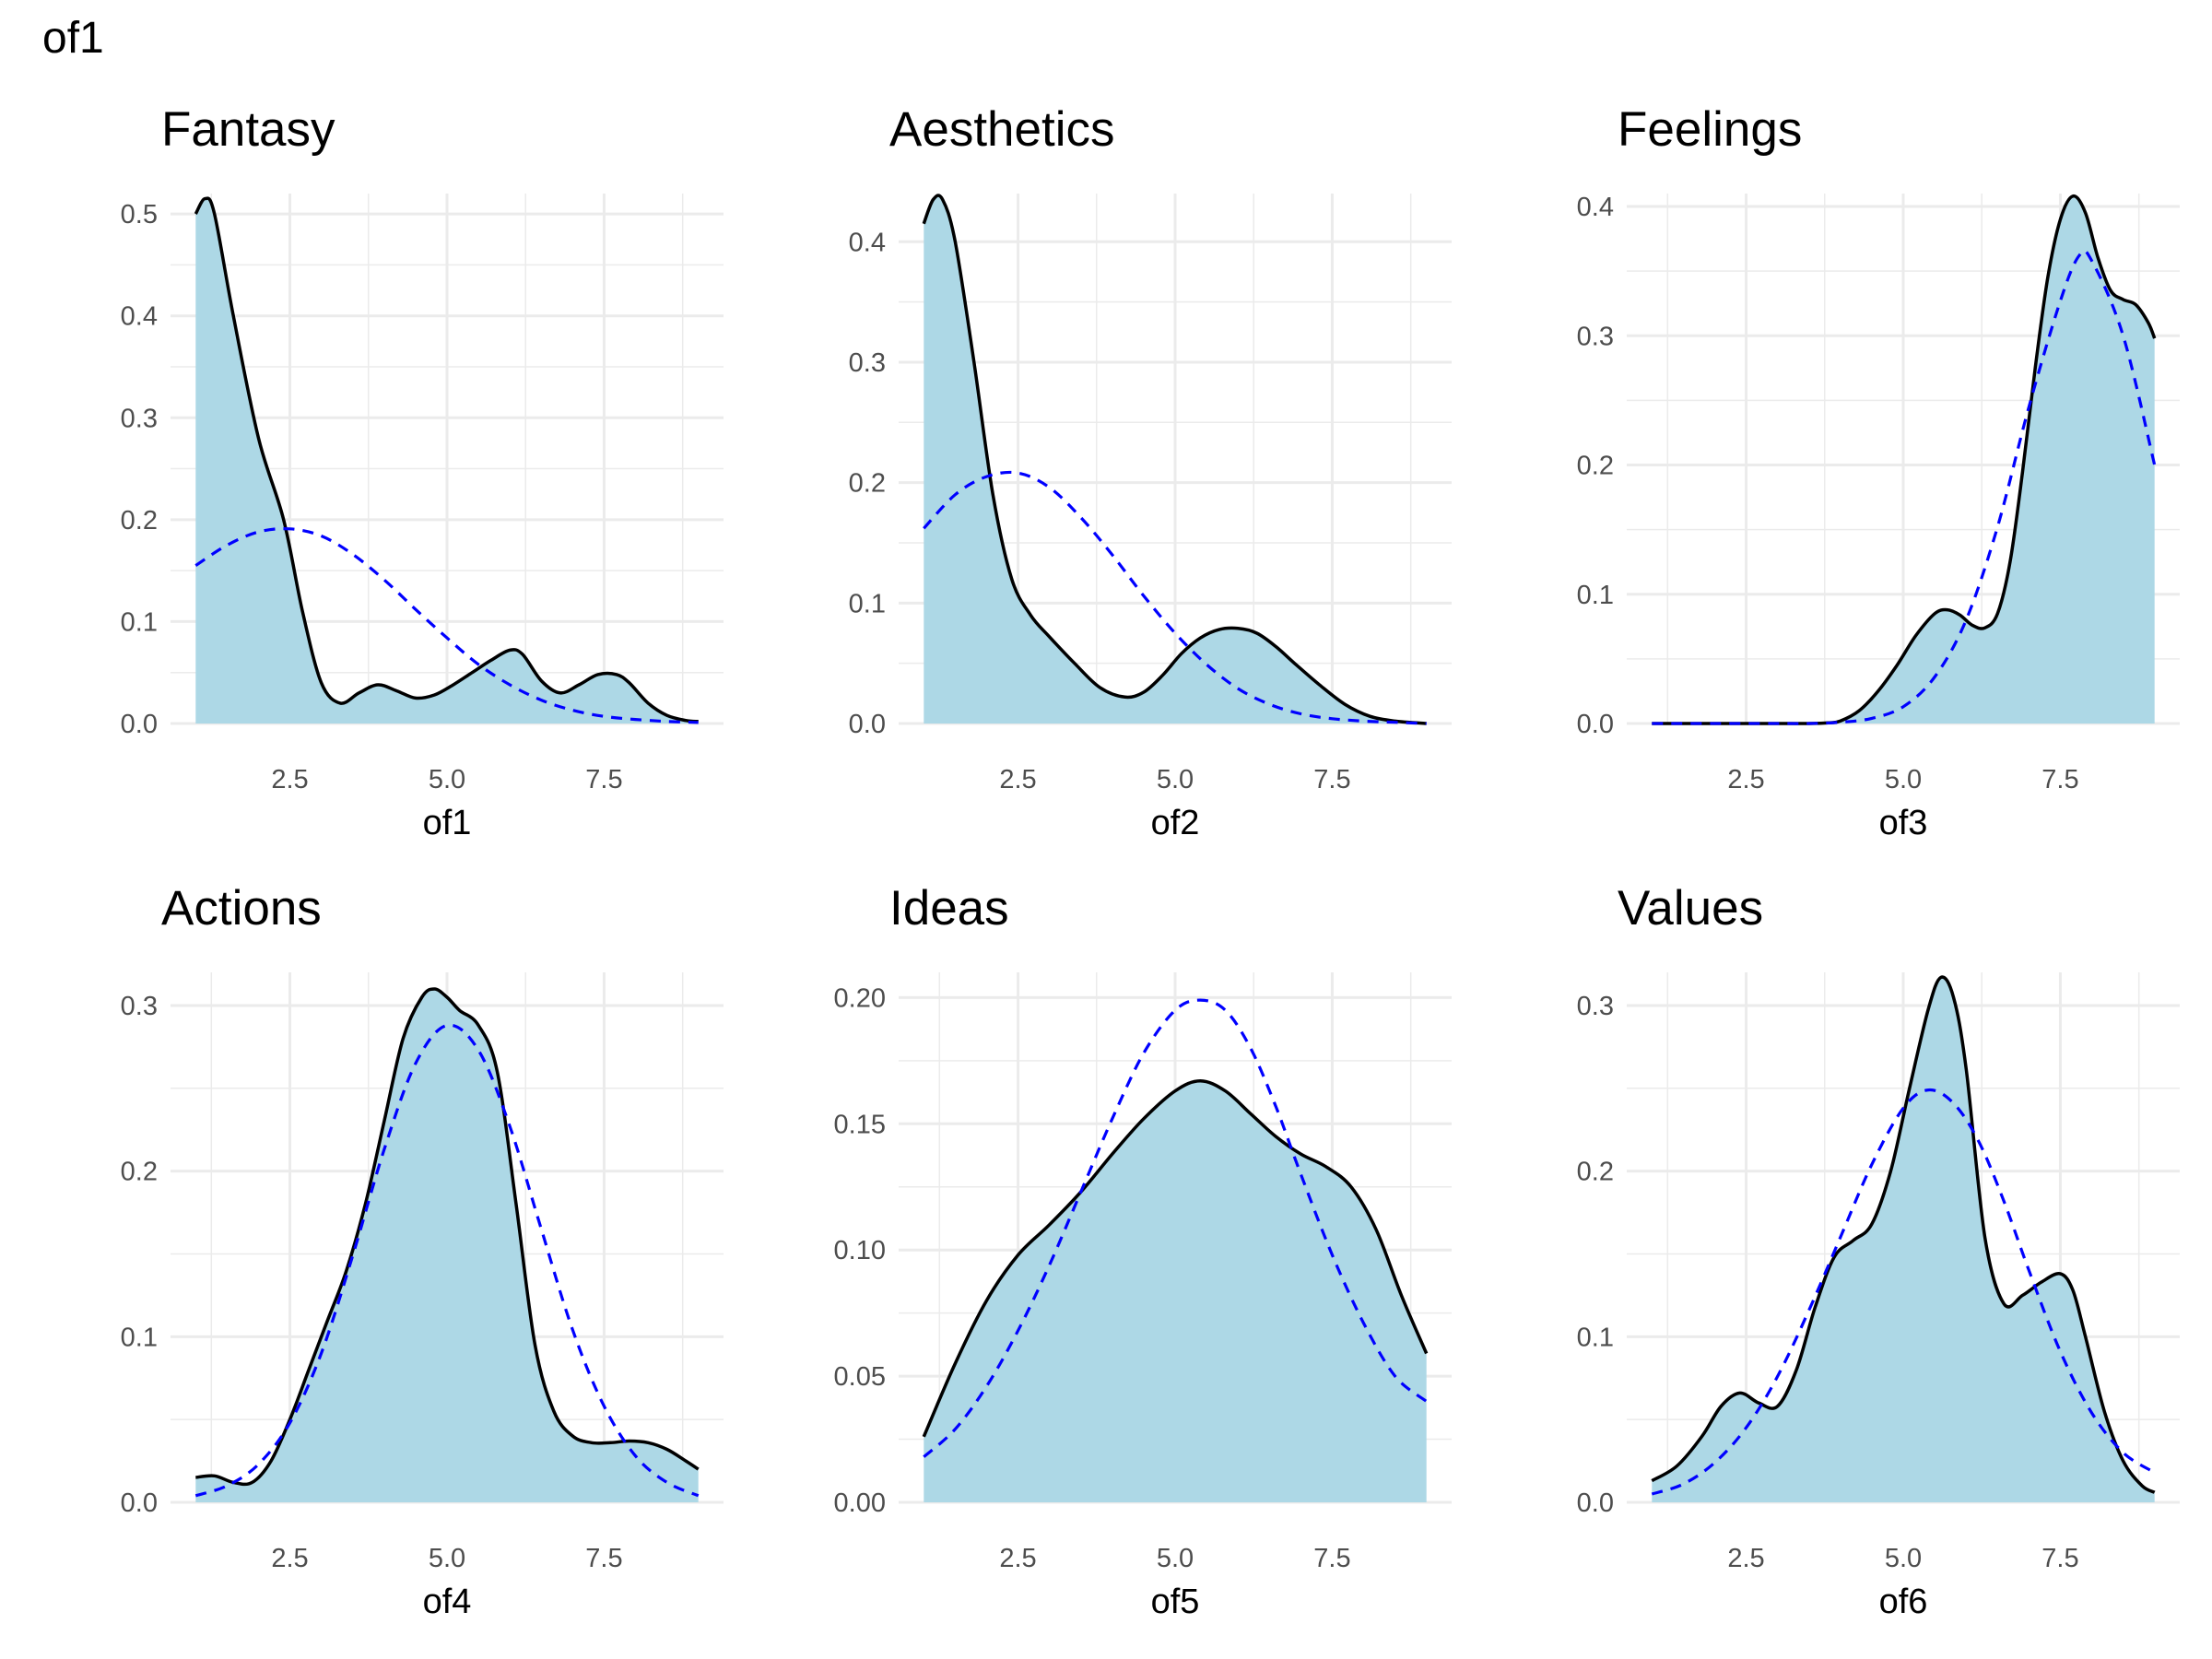 Image resolution: width=2212 pixels, height=1659 pixels. Describe the element at coordinates (860, 1250) in the screenshot. I see `y-tick-label: 0.10` at that location.